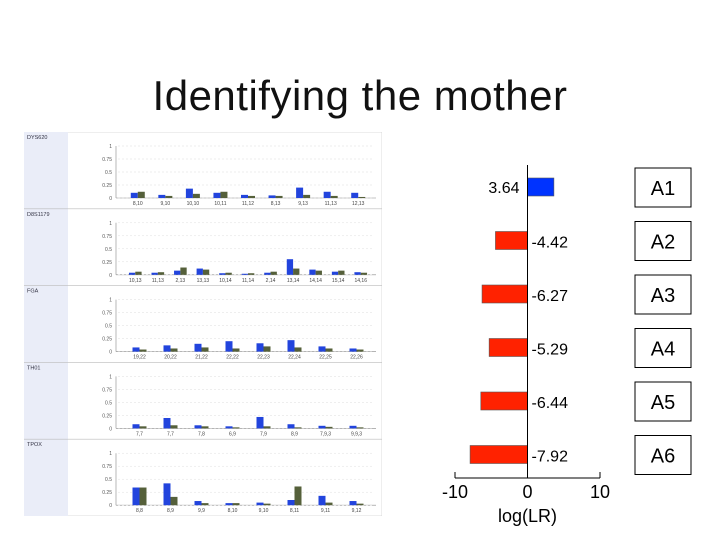 Image resolution: width=720 pixels, height=540 pixels. I want to click on allele-label: 9,11, so click(326, 511).